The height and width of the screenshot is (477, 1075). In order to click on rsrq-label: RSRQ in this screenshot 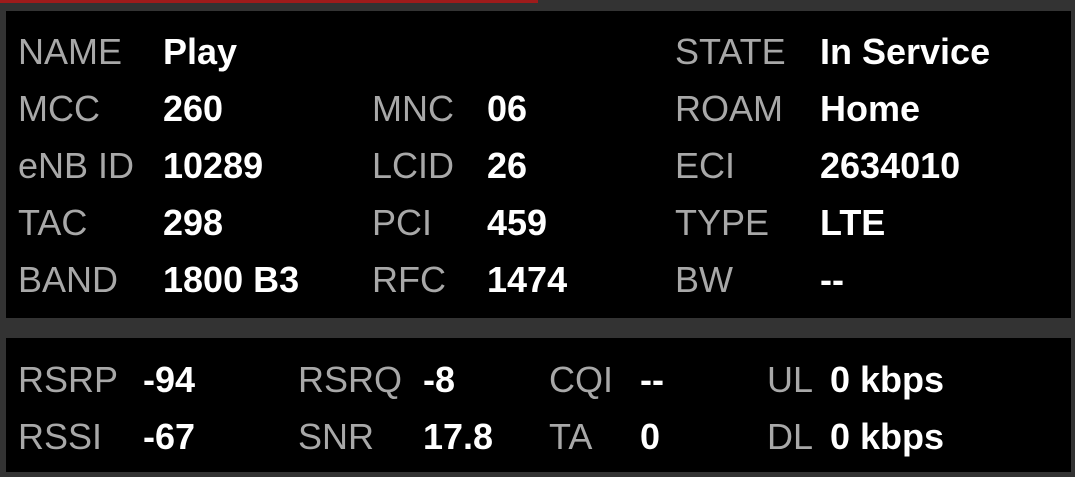, I will do `click(350, 379)`.